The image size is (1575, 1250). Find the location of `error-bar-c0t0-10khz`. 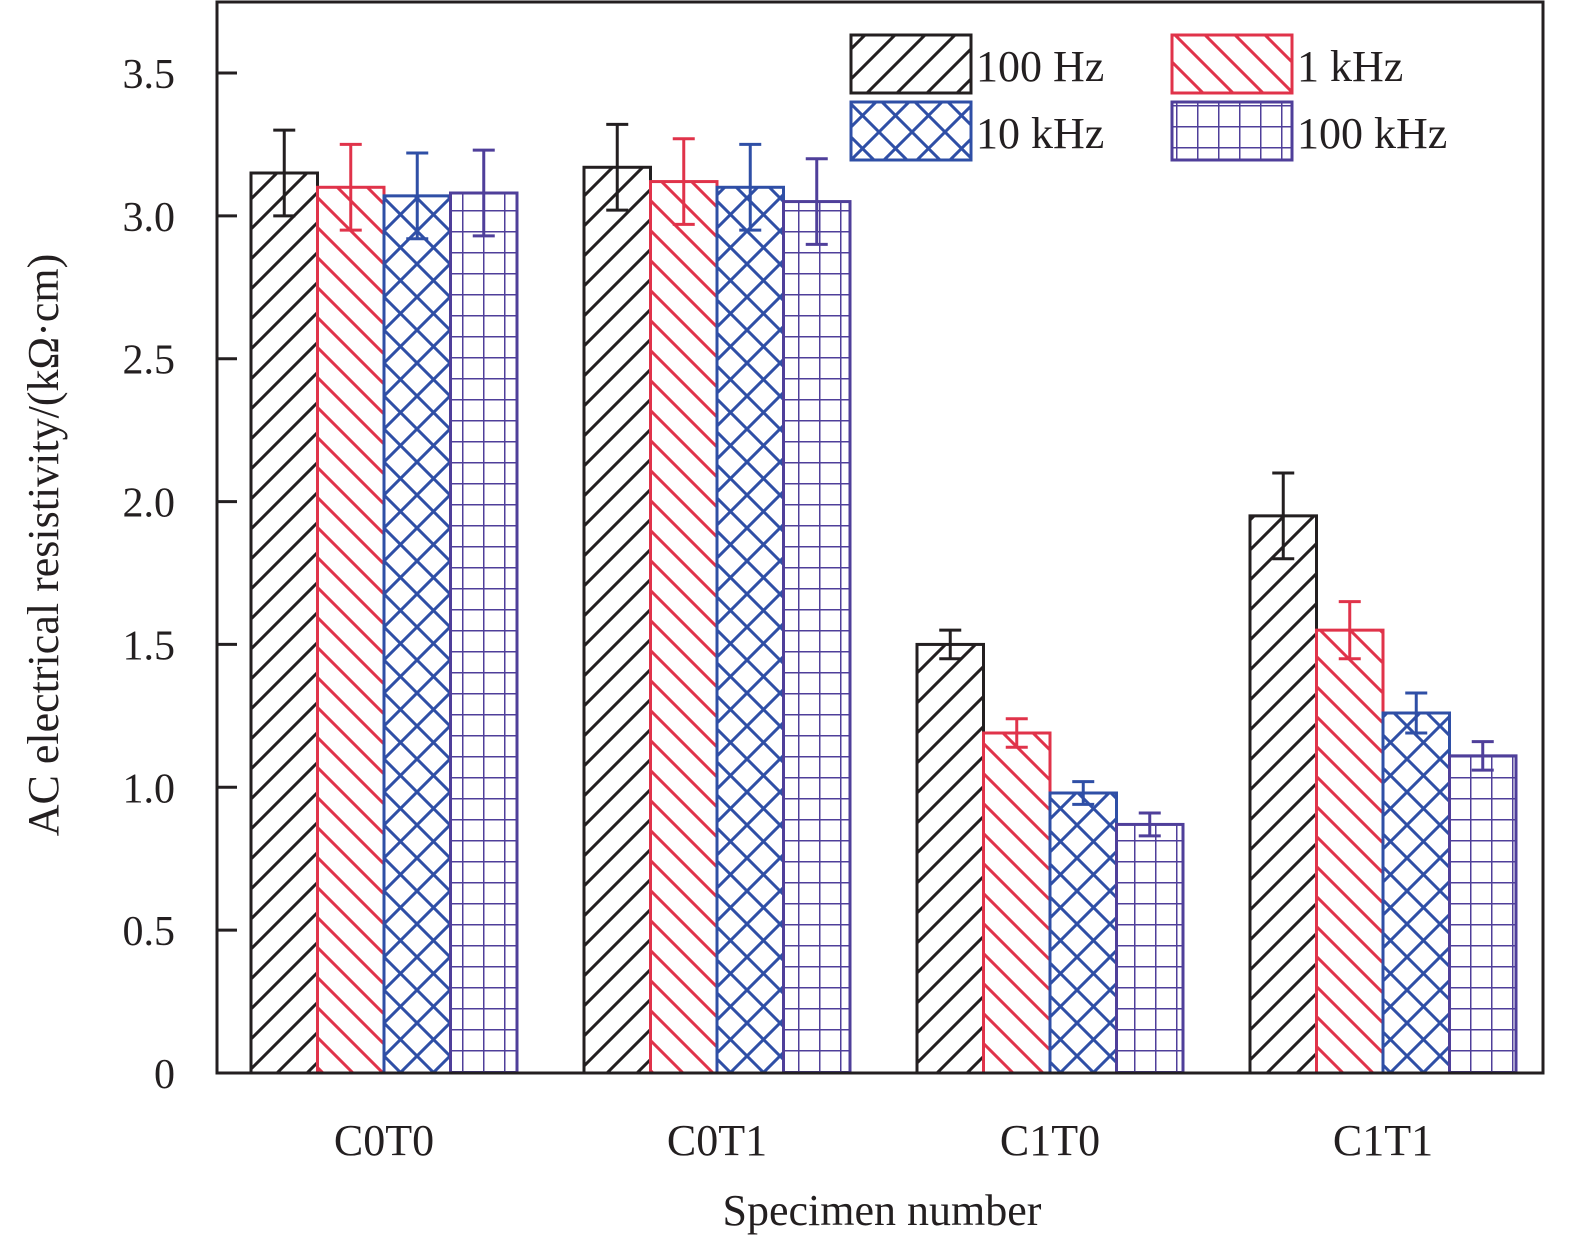

error-bar-c0t0-10khz is located at coordinates (417, 196).